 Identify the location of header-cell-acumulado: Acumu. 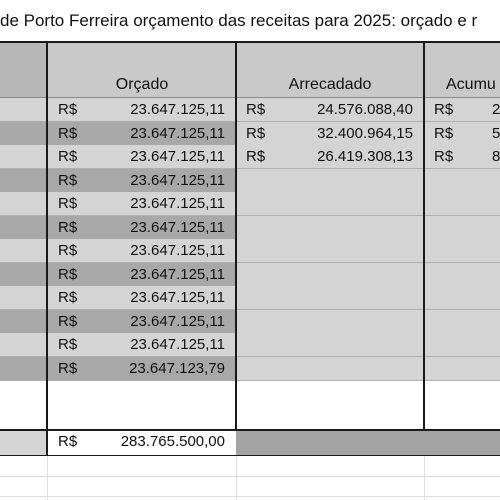
(462, 70).